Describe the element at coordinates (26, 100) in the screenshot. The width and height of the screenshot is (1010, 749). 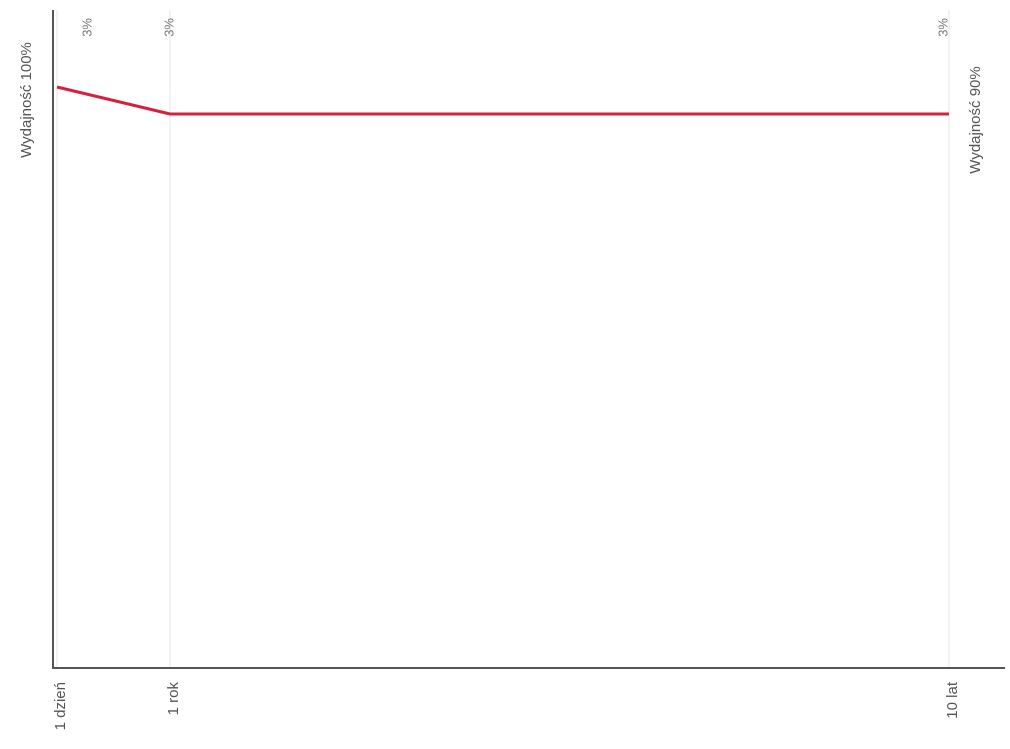
I see `start-annotation: Wydajność 100%` at that location.